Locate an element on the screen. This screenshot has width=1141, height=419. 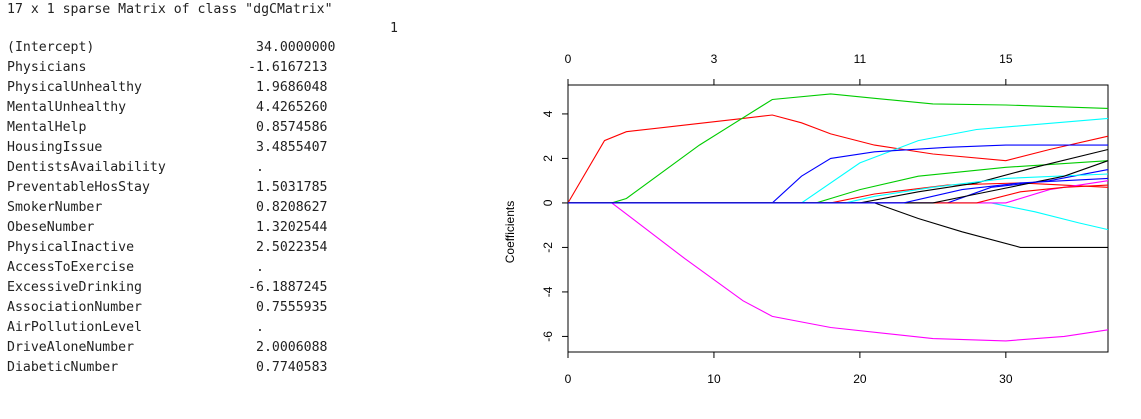
top-tick-label: 15 is located at coordinates (1006, 59).